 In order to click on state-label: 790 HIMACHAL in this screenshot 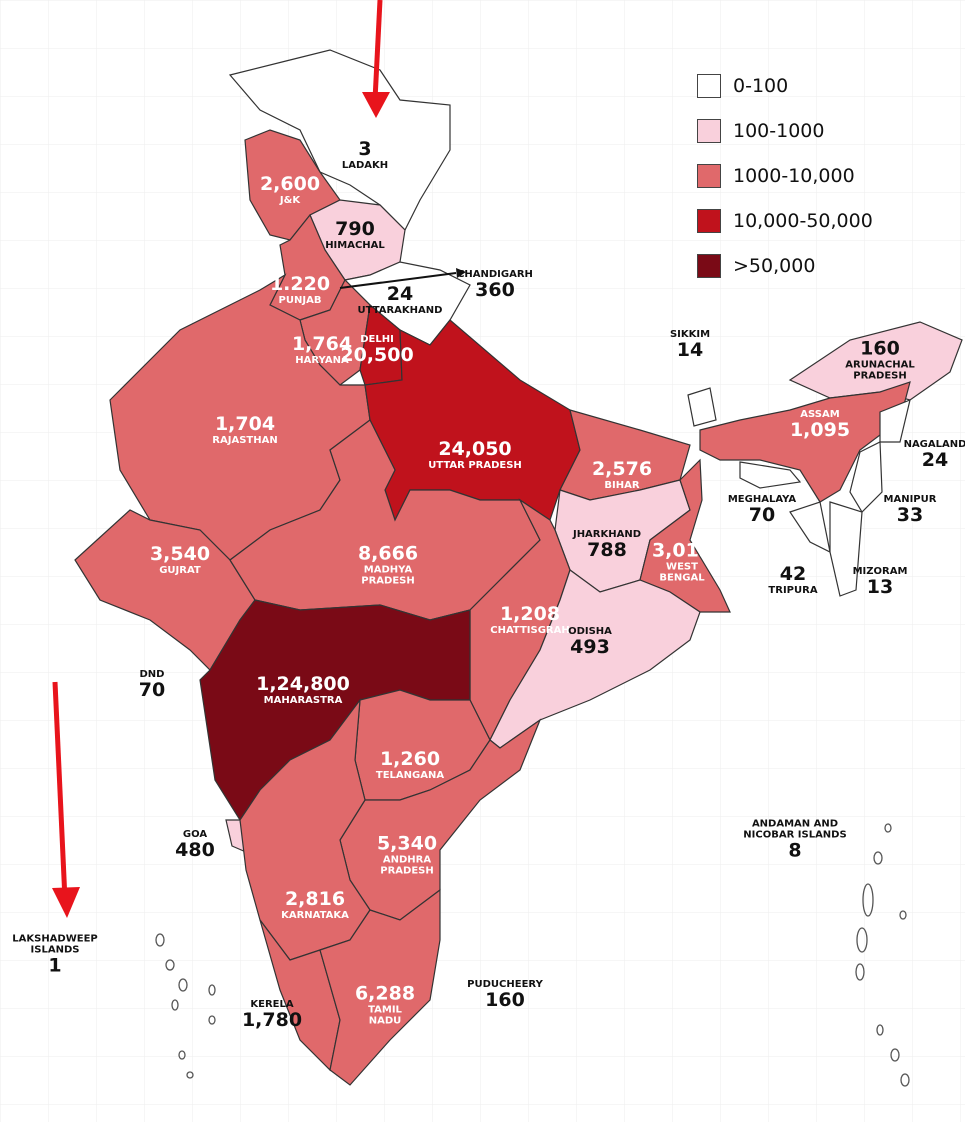, I will do `click(355, 235)`.